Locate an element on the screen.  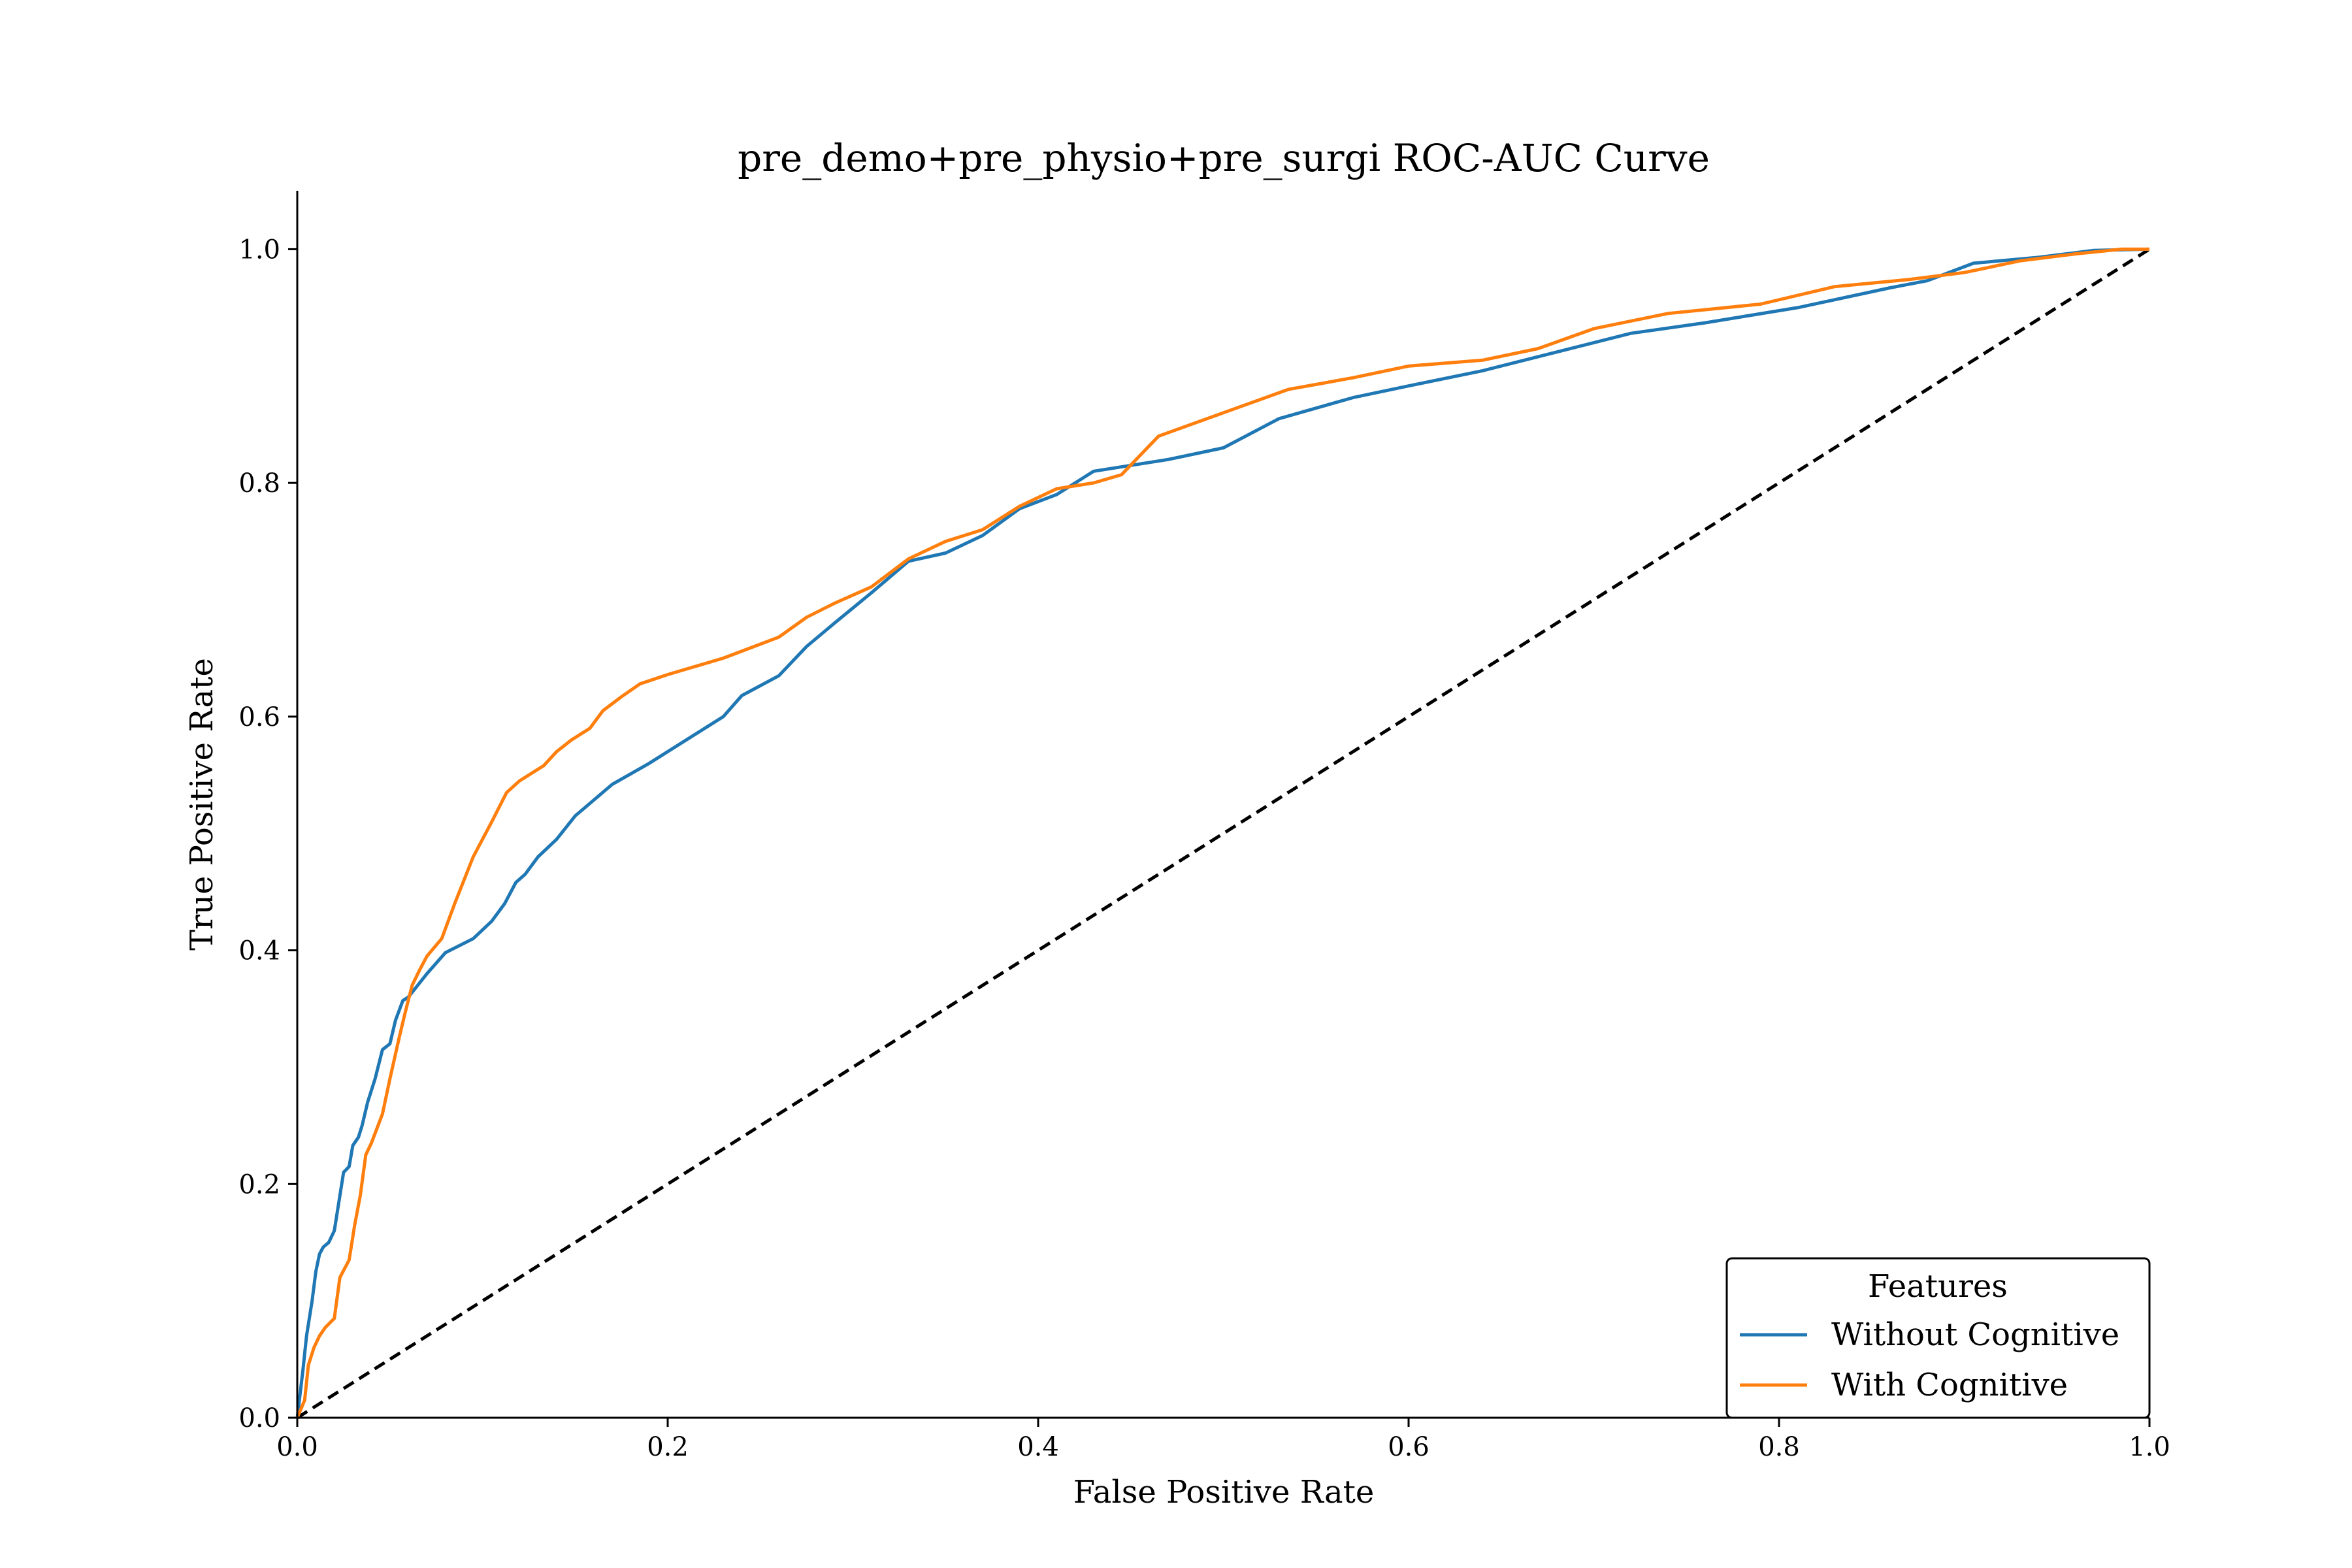
y-axis-ticks: 0.0 0.2 0.4 0.6 0.8 1.0 is located at coordinates (267, 834).